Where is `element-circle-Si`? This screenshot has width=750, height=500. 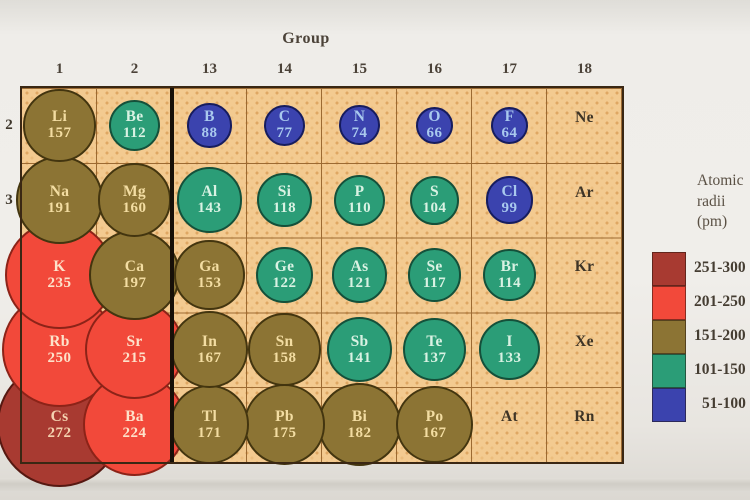 element-circle-Si is located at coordinates (284, 200).